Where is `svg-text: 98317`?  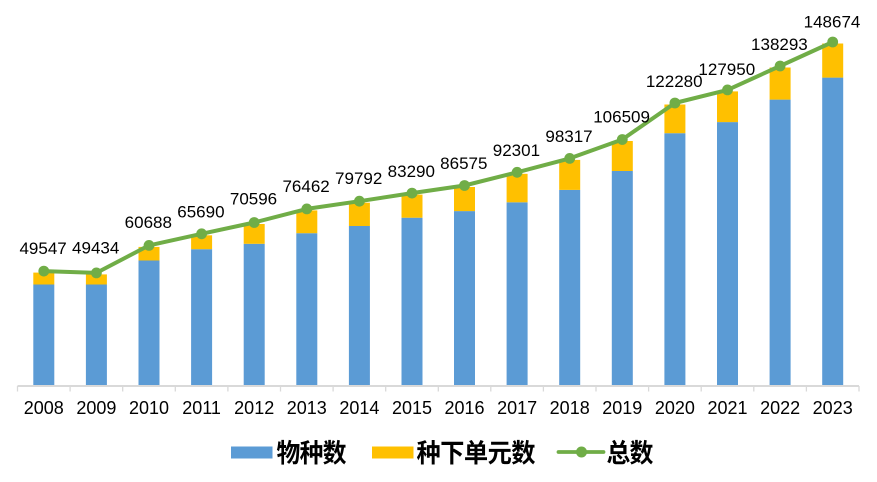
svg-text: 98317 is located at coordinates (568, 136).